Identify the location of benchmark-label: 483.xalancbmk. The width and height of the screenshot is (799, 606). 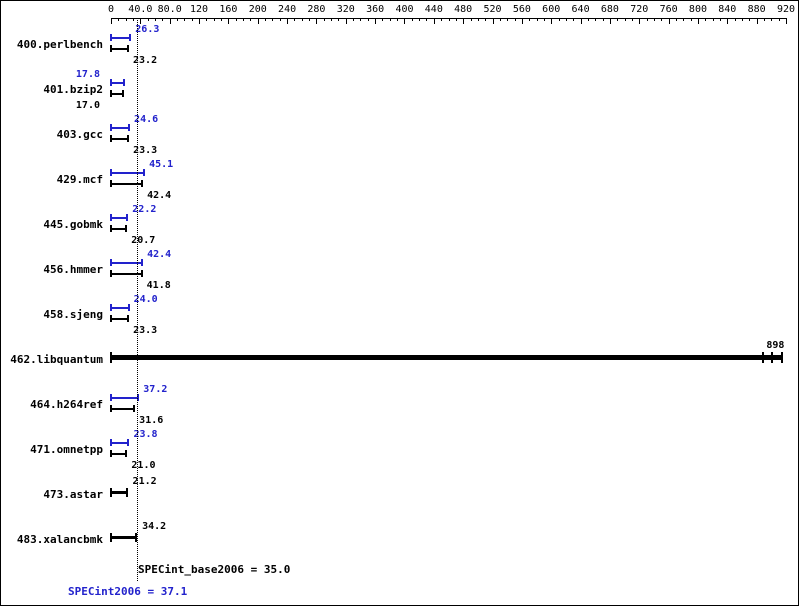
(59, 539).